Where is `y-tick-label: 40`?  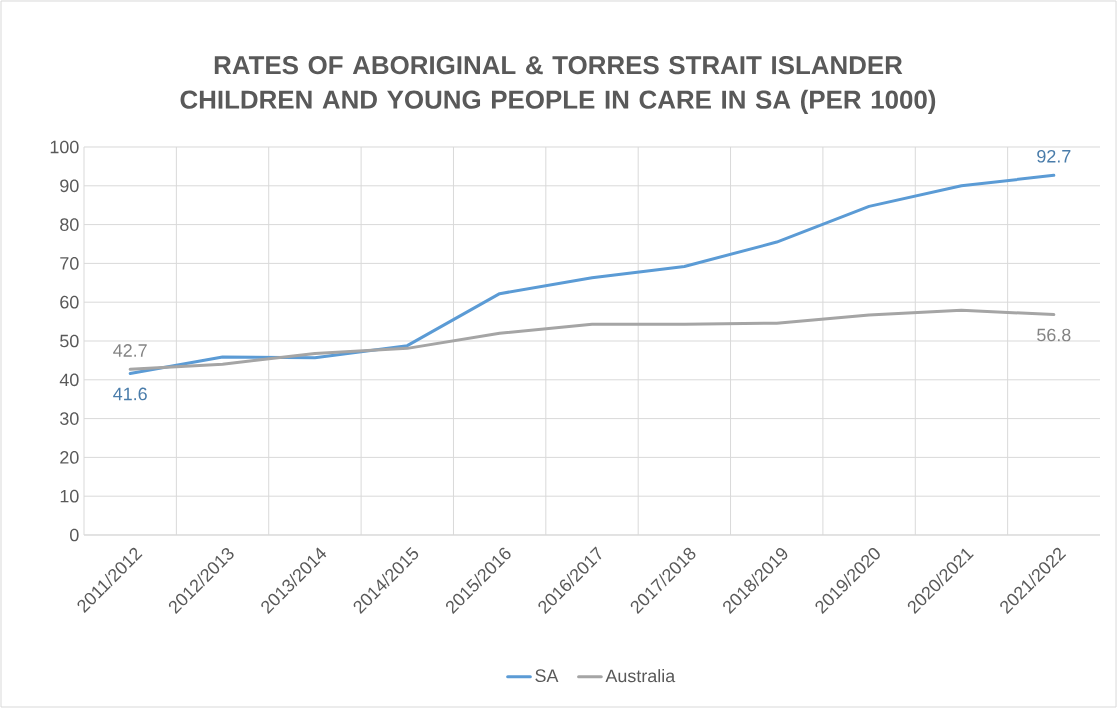 y-tick-label: 40 is located at coordinates (69, 380).